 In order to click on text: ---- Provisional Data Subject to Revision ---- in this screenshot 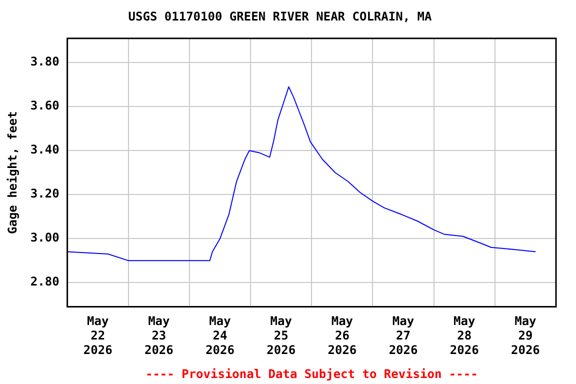, I will do `click(311, 374)`.